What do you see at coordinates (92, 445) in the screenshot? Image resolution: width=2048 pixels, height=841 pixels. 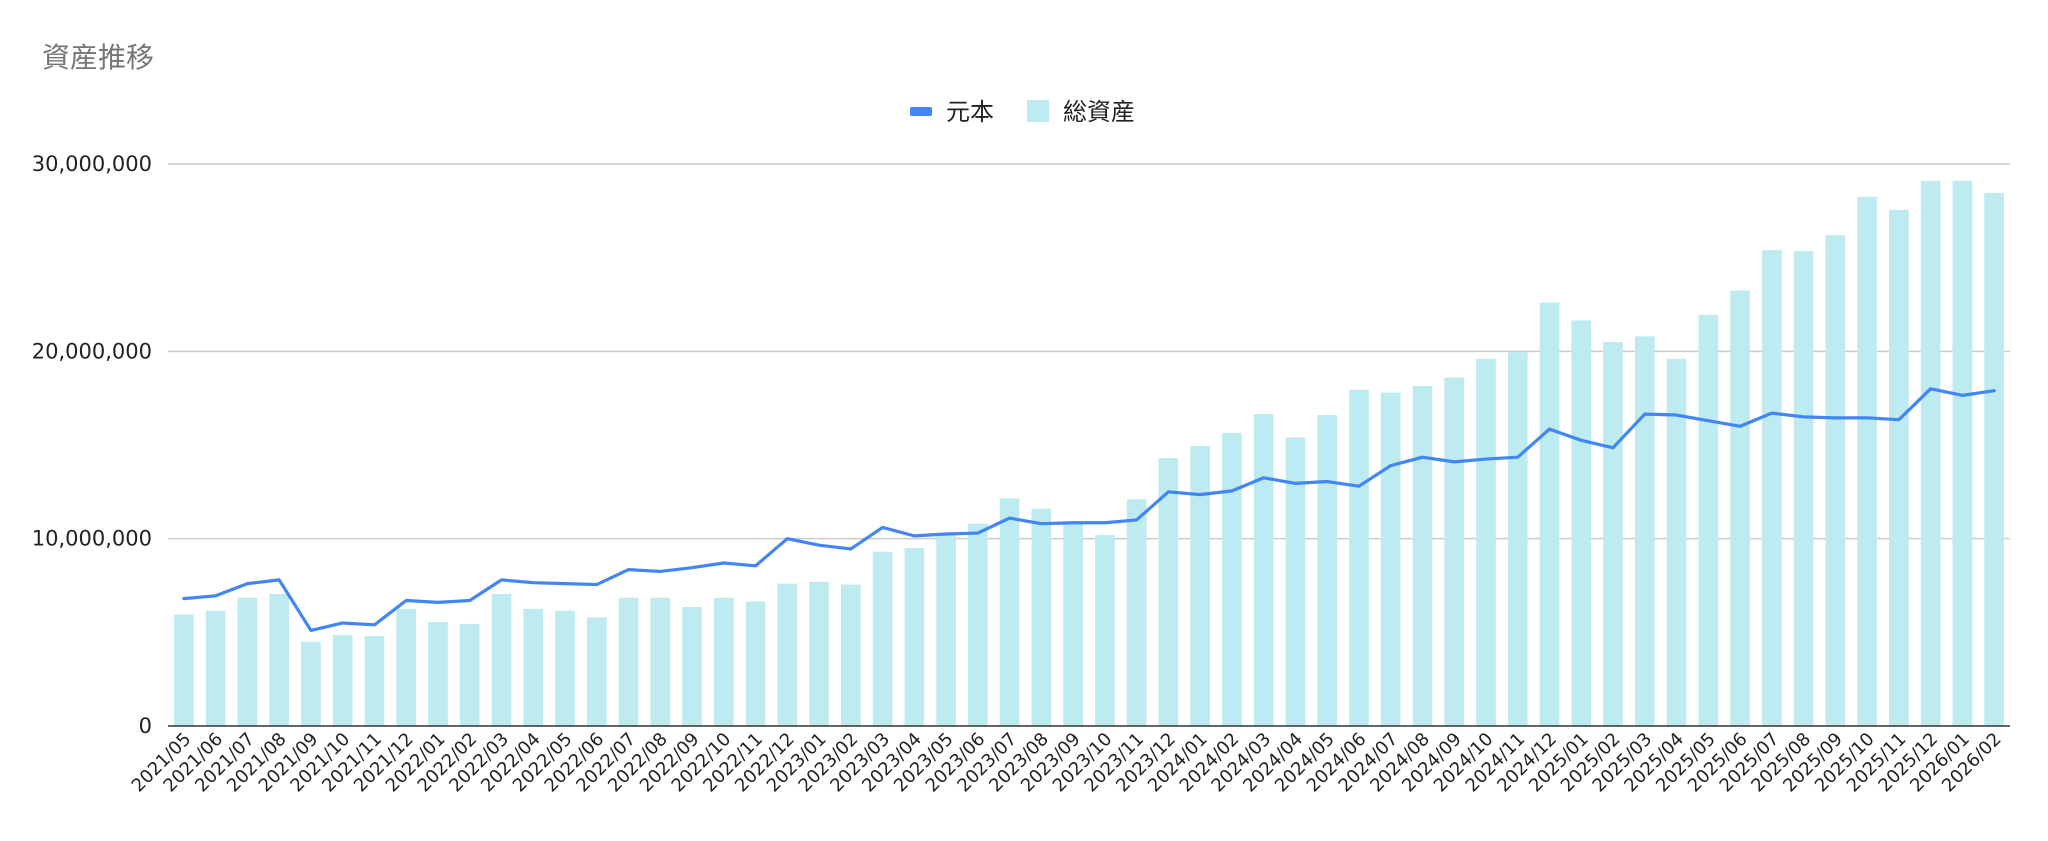 I see `y-axis-tick-labels: 0 10,000,000 20,000,000 30,000,000` at bounding box center [92, 445].